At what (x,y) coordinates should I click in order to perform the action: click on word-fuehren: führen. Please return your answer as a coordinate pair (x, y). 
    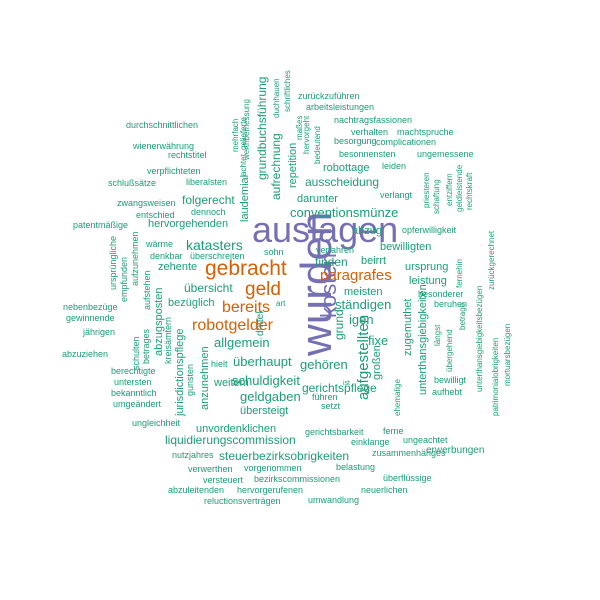
    Looking at the image, I should click on (325, 397).